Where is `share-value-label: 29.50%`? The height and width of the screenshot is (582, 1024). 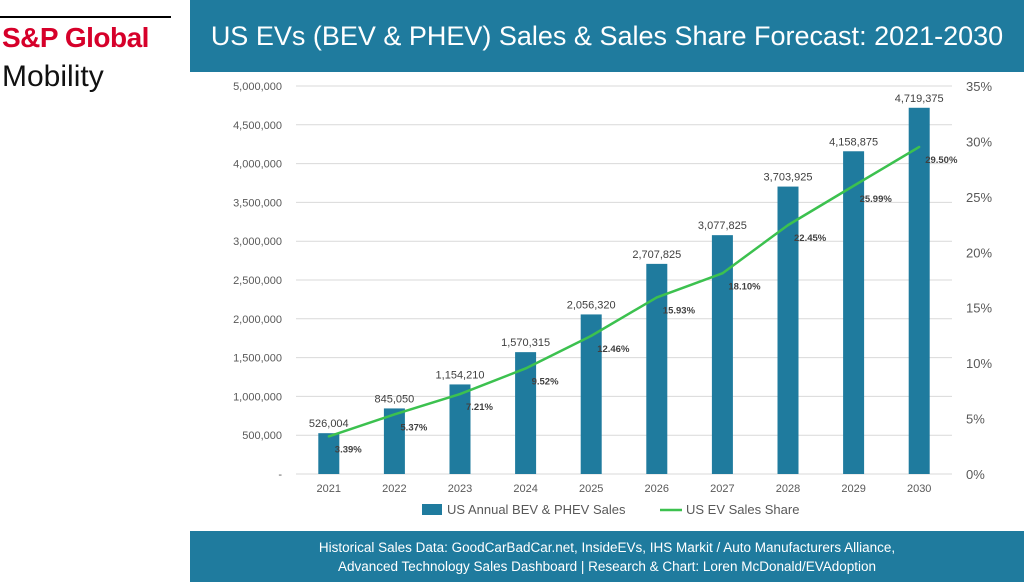
share-value-label: 29.50% is located at coordinates (941, 160).